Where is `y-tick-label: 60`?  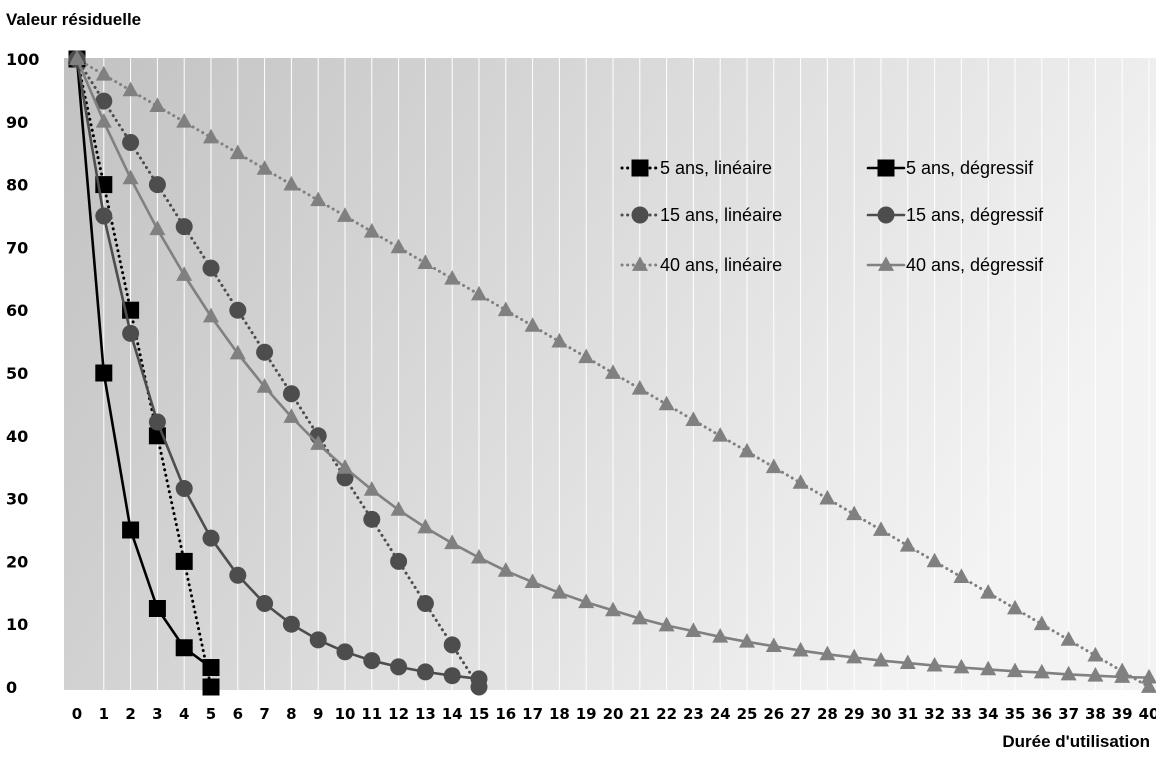 y-tick-label: 60 is located at coordinates (17, 310).